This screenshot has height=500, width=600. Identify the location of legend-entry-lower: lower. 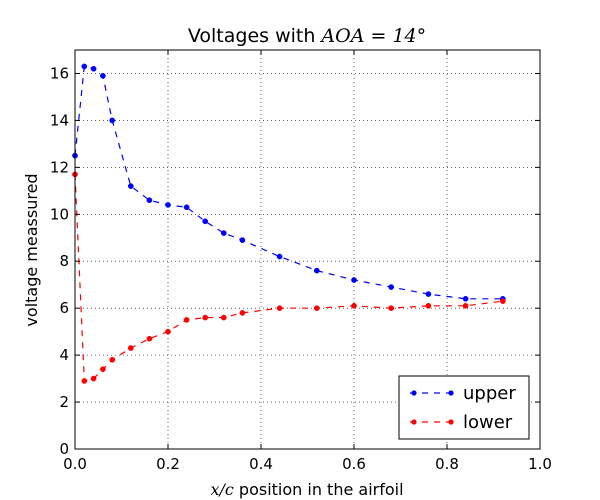
(461, 422).